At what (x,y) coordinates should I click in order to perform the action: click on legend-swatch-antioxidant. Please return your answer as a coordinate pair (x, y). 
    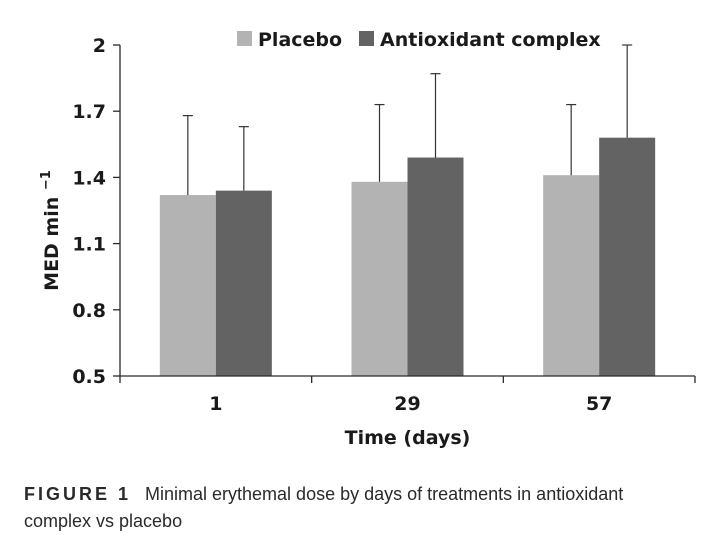
    Looking at the image, I should click on (366, 38).